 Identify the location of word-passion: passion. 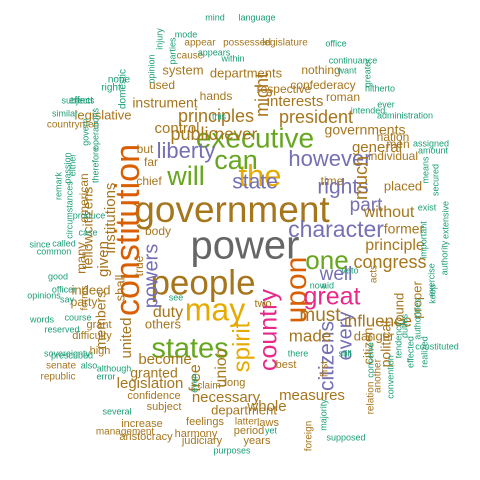
(67, 167).